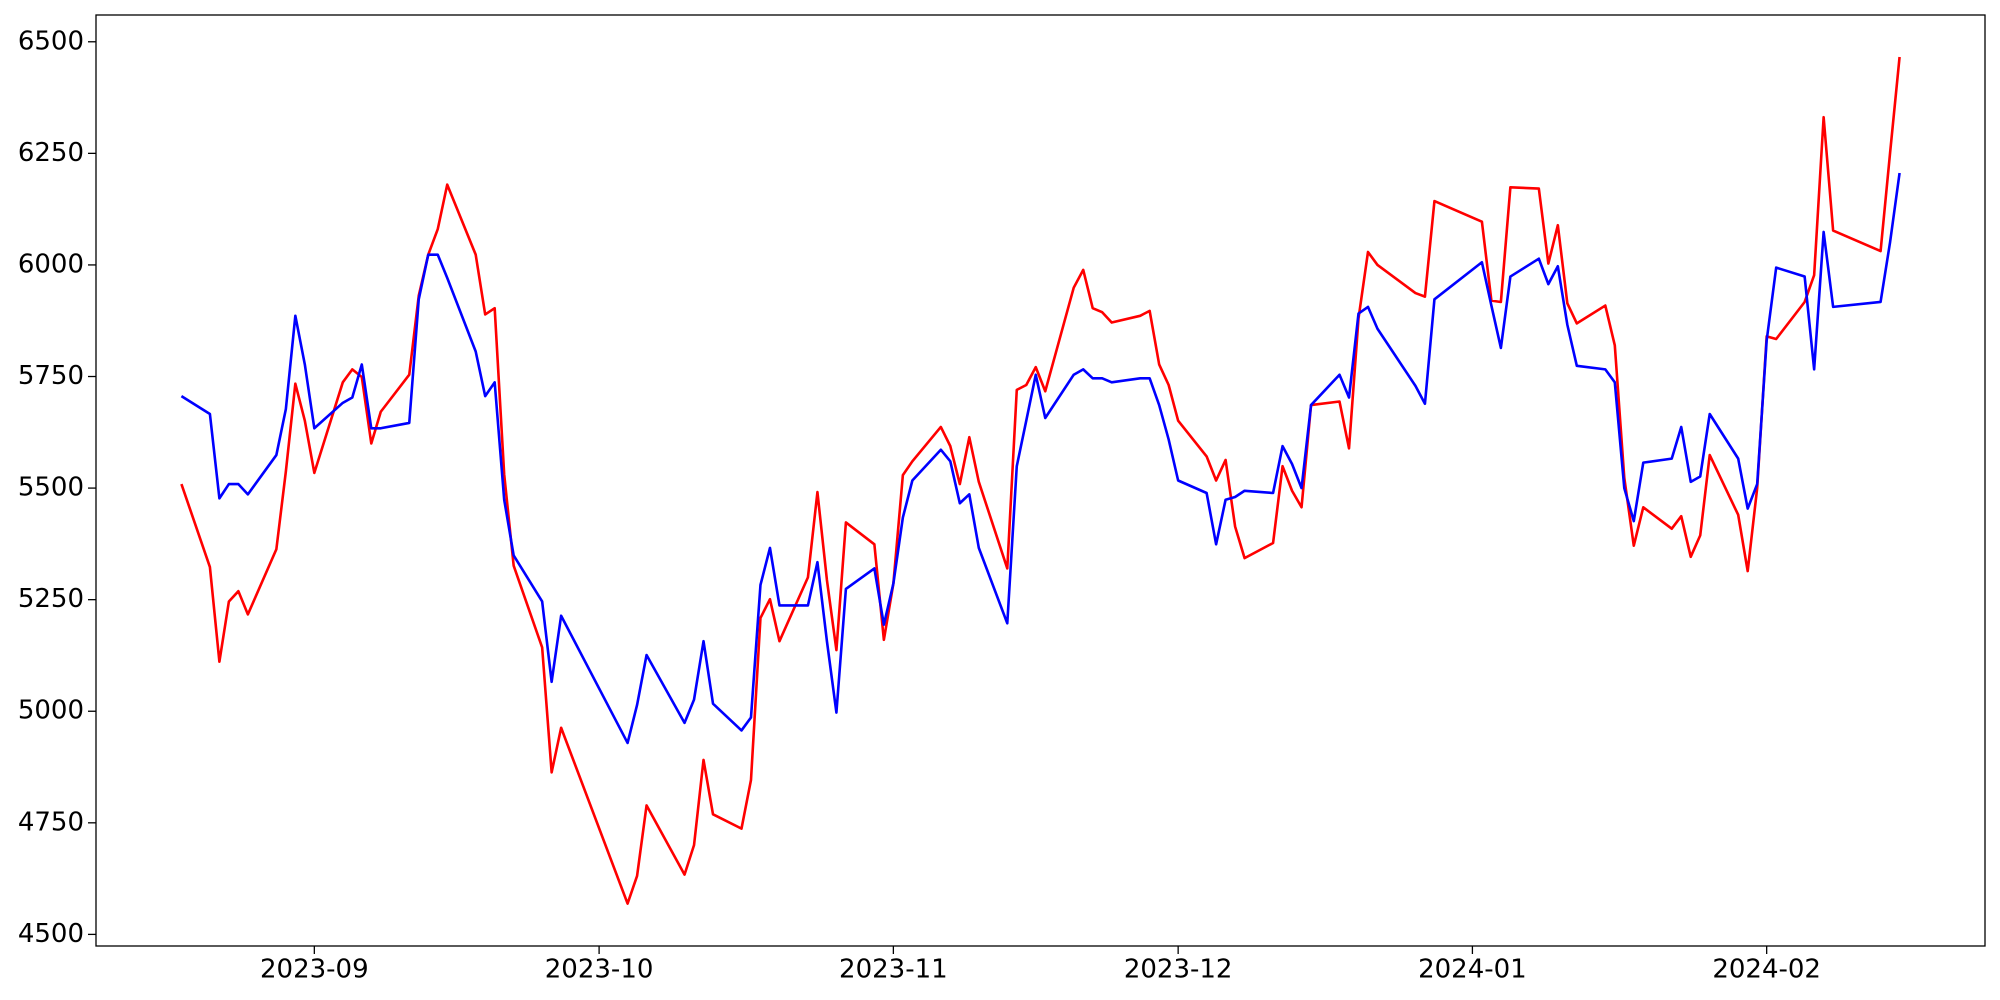  Describe the element at coordinates (51, 822) in the screenshot. I see `y-tick-label: 4750` at that location.